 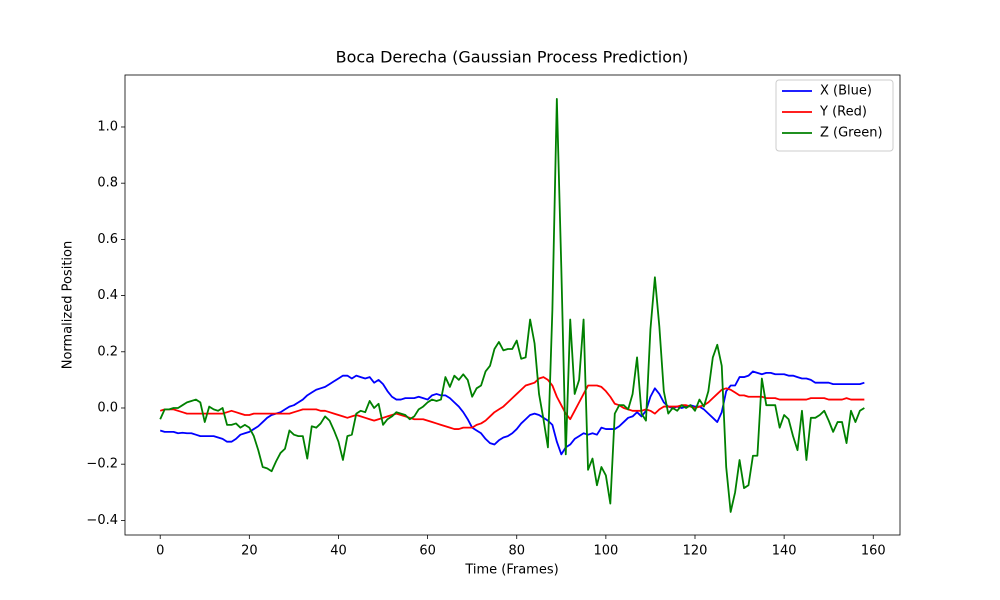 I want to click on x-tick-label: 20, so click(x=249, y=551).